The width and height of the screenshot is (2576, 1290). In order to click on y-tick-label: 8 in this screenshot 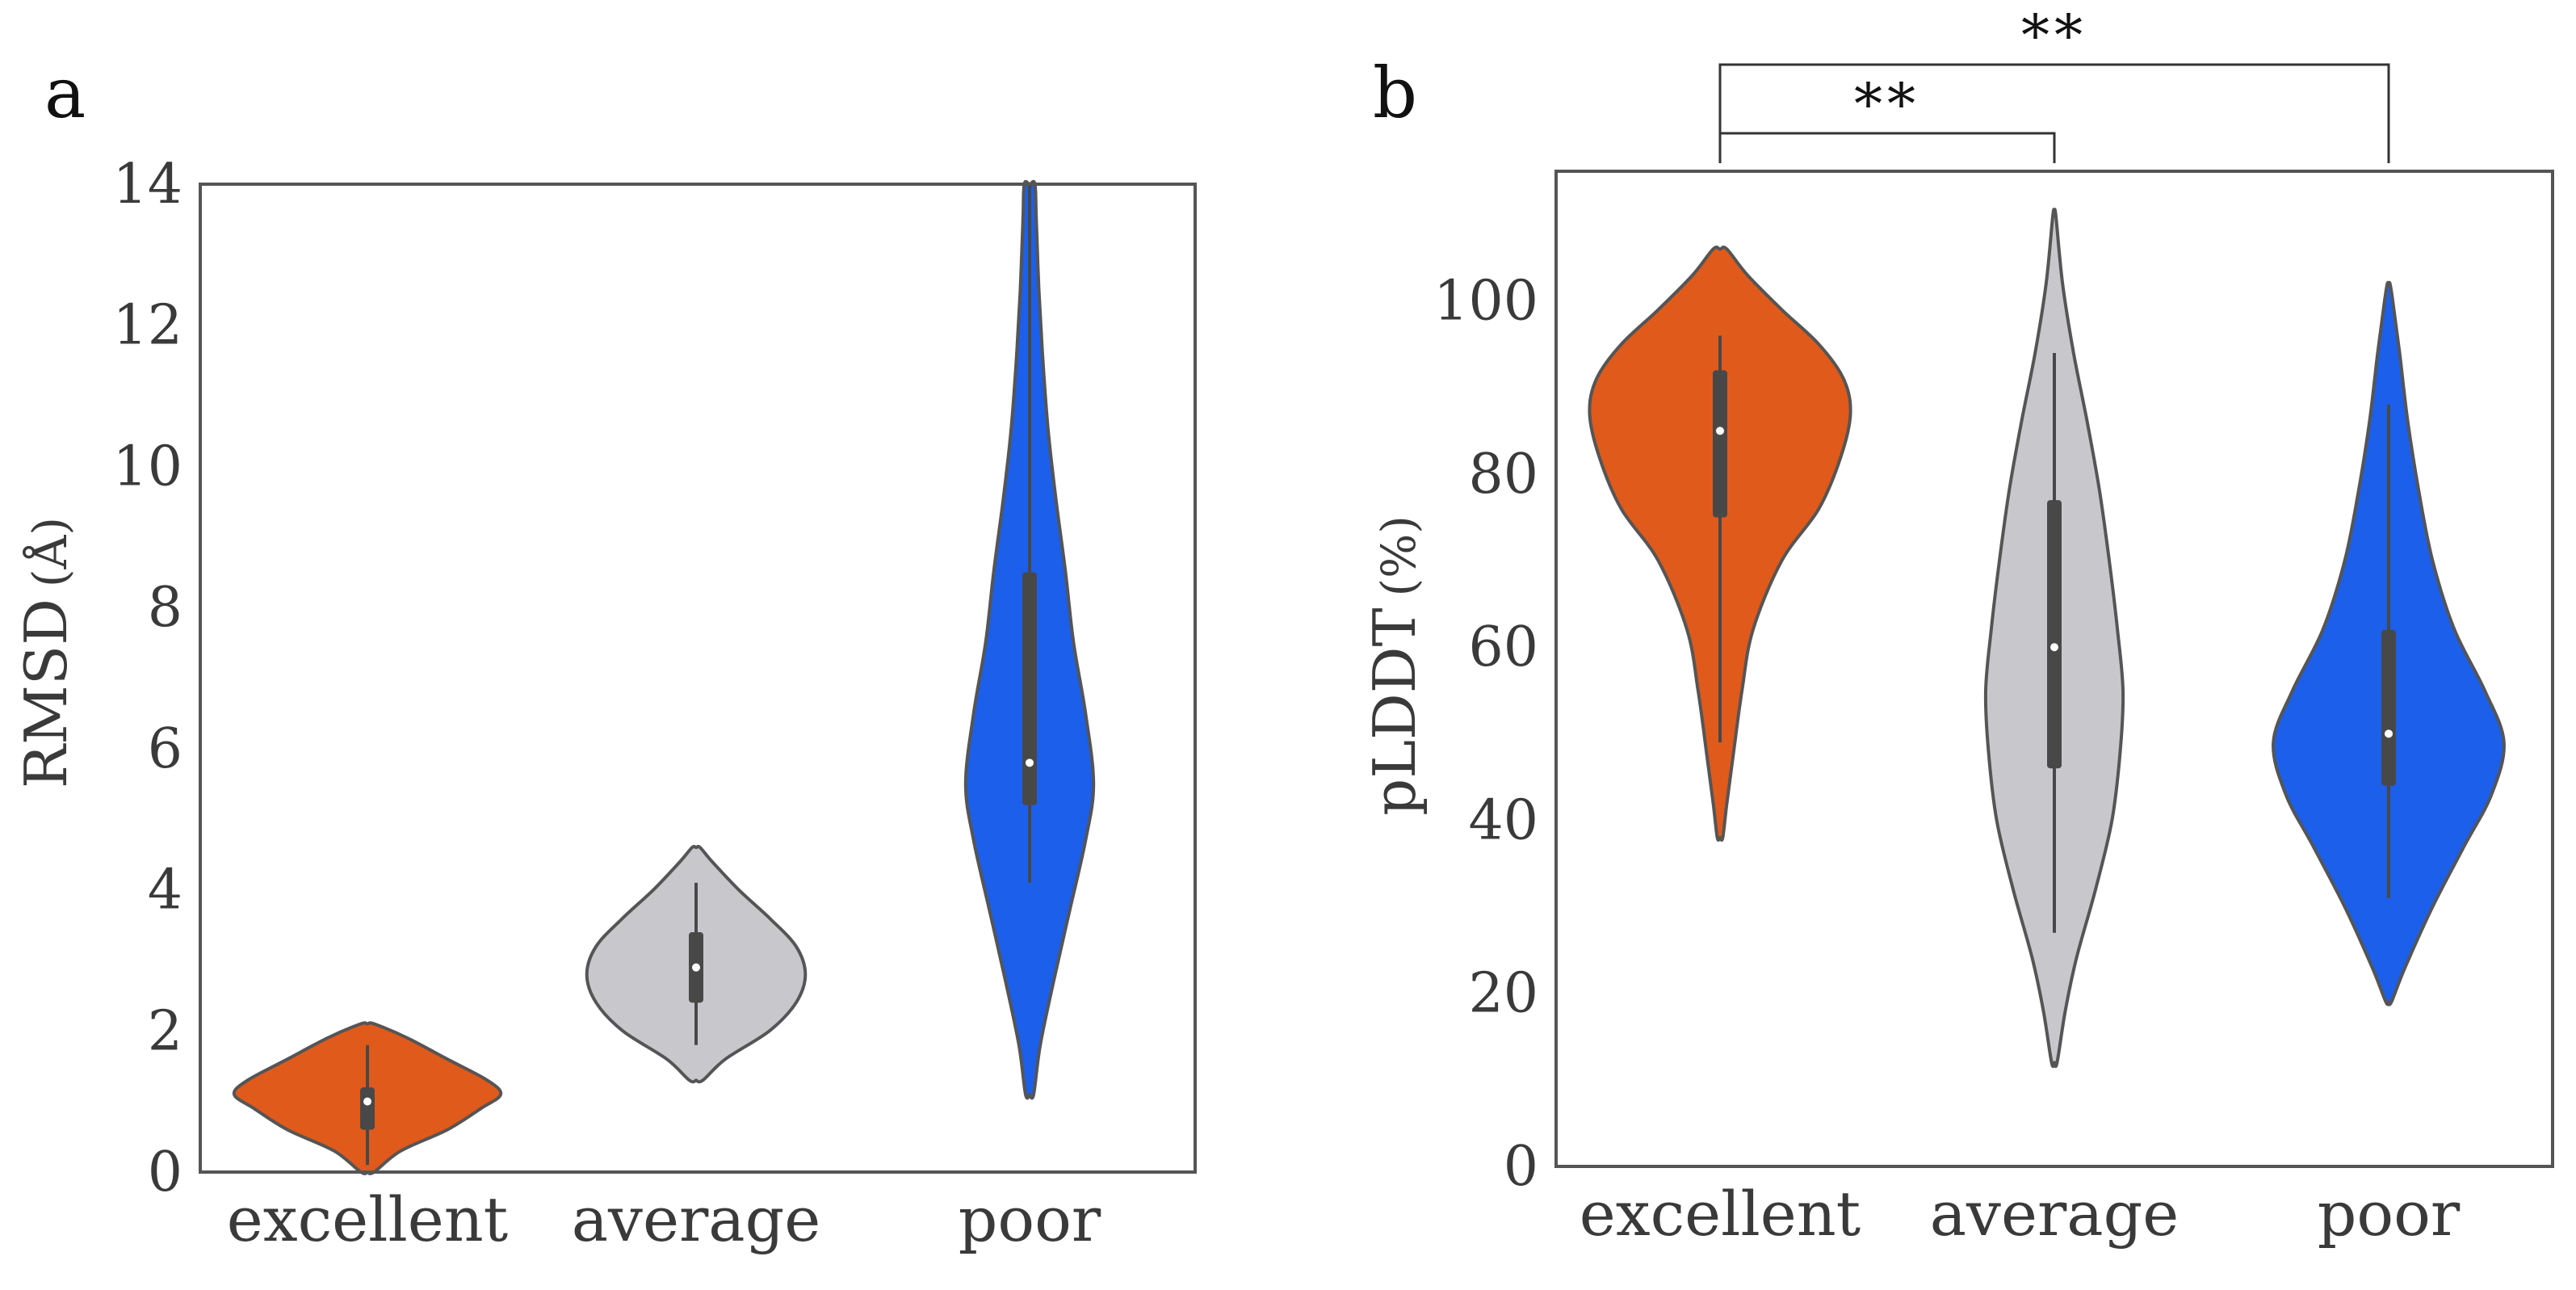, I will do `click(165, 608)`.